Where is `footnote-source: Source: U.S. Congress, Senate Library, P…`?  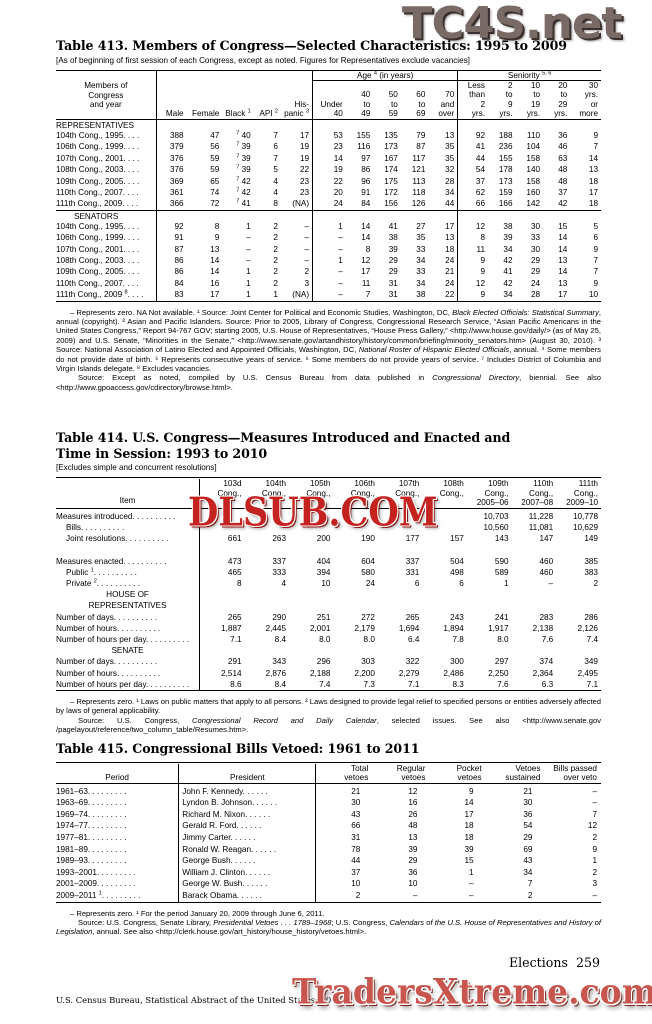 footnote-source: Source: U.S. Congress, Senate Library, P… is located at coordinates (328, 927).